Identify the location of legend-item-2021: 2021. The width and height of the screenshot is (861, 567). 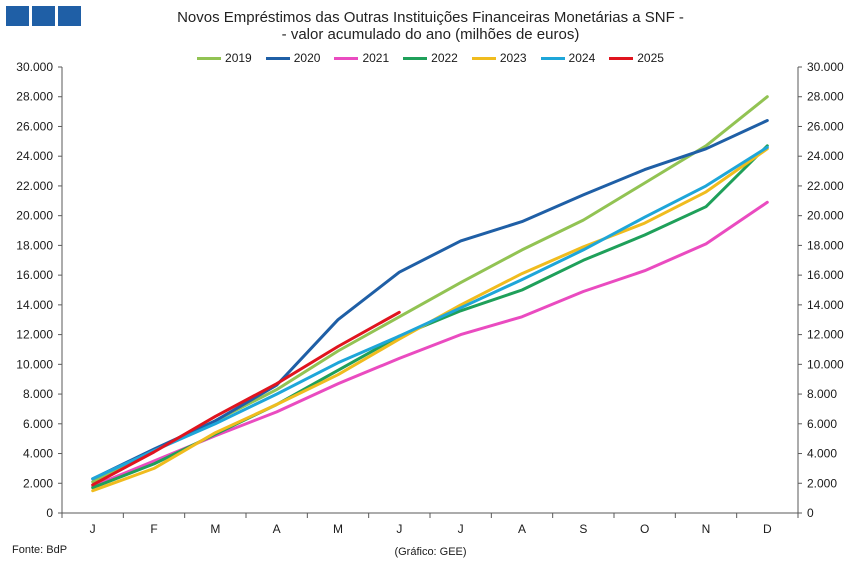
(361, 58).